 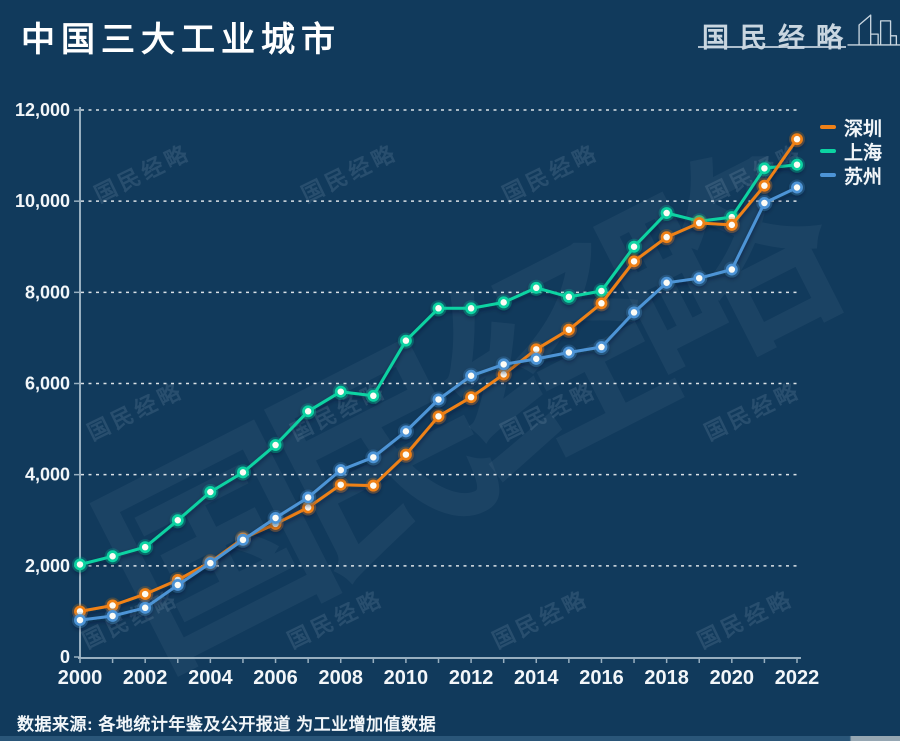 I want to click on y-tick-label: 12,000, so click(x=42, y=110).